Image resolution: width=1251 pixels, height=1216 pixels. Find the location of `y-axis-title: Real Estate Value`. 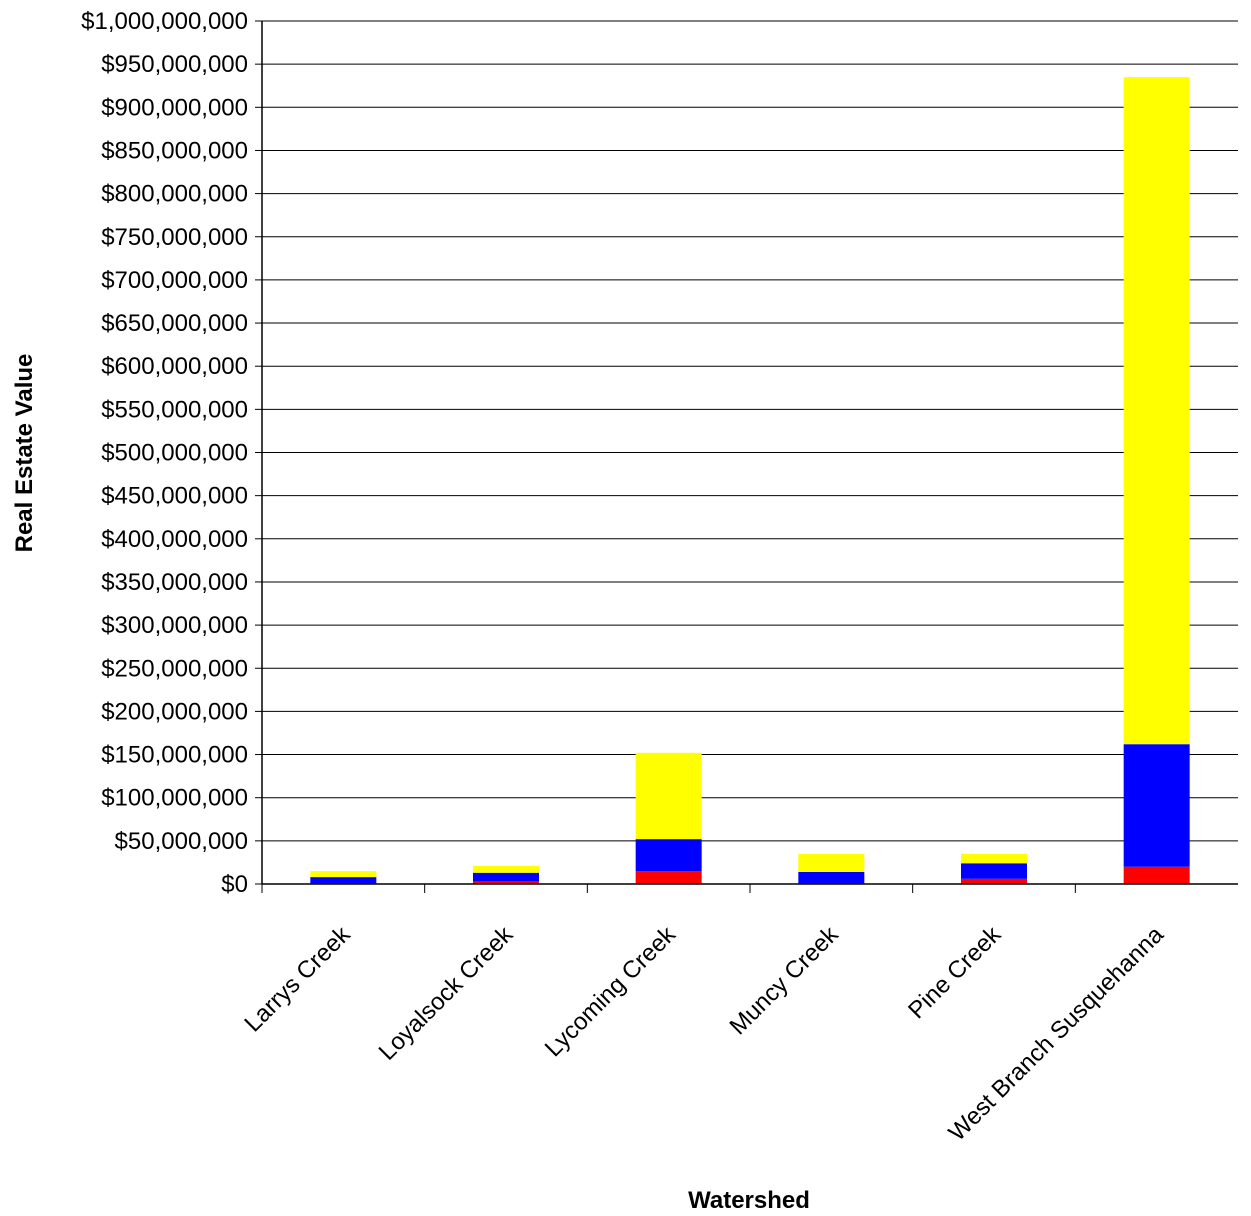

y-axis-title: Real Estate Value is located at coordinates (24, 453).